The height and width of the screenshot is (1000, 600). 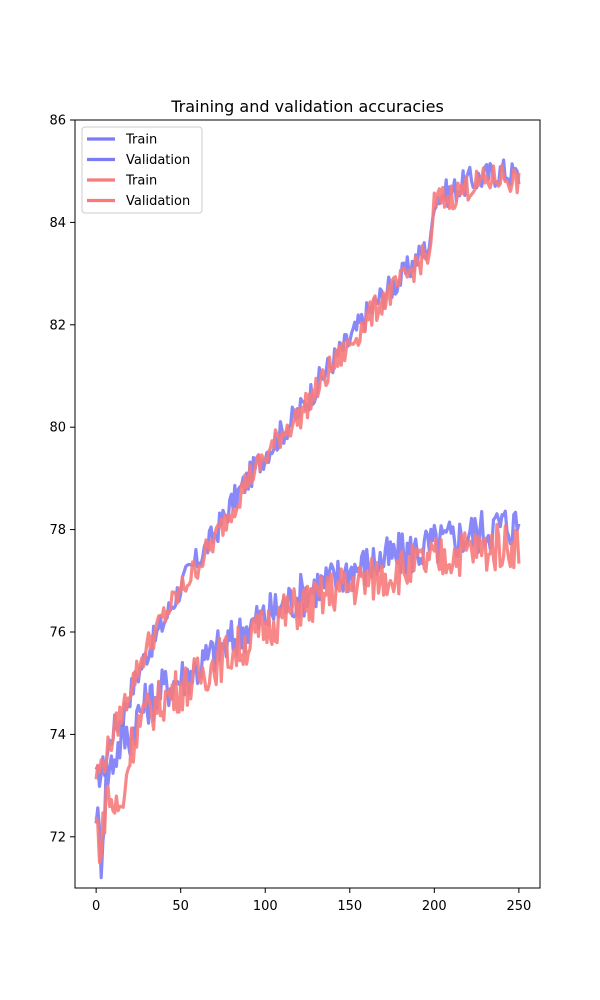 What do you see at coordinates (349, 906) in the screenshot?
I see `x-tick-label: 150` at bounding box center [349, 906].